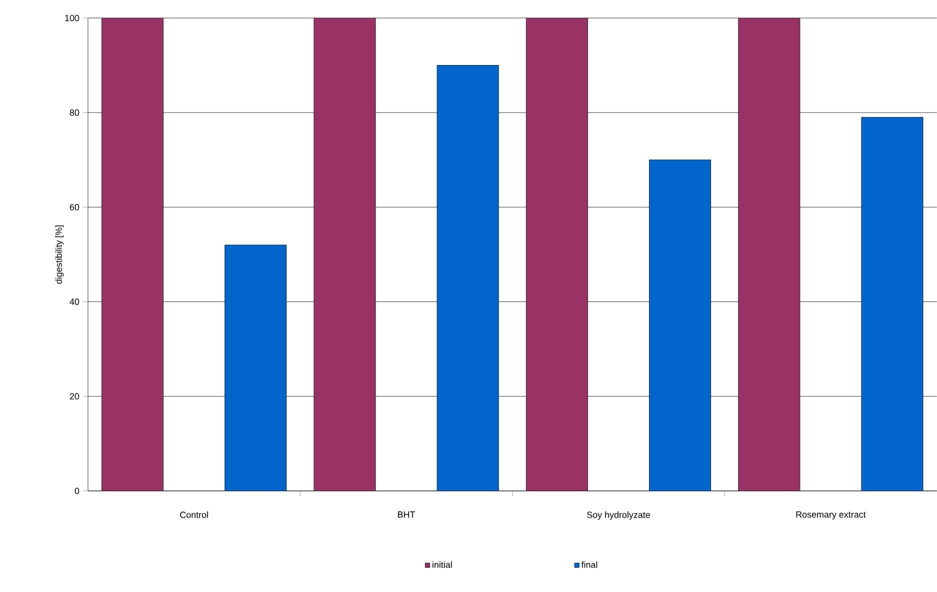 The image size is (937, 592). Describe the element at coordinates (59, 255) in the screenshot. I see `y-axis-title: digestibility [%]` at that location.